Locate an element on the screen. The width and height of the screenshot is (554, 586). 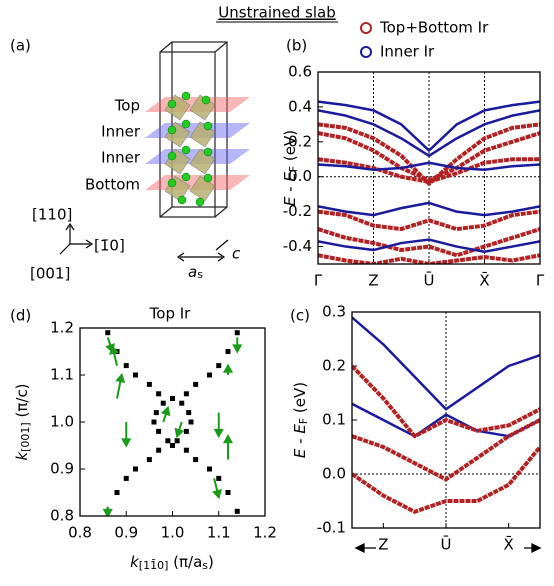
x-tick-label: X̄ is located at coordinates (509, 544).